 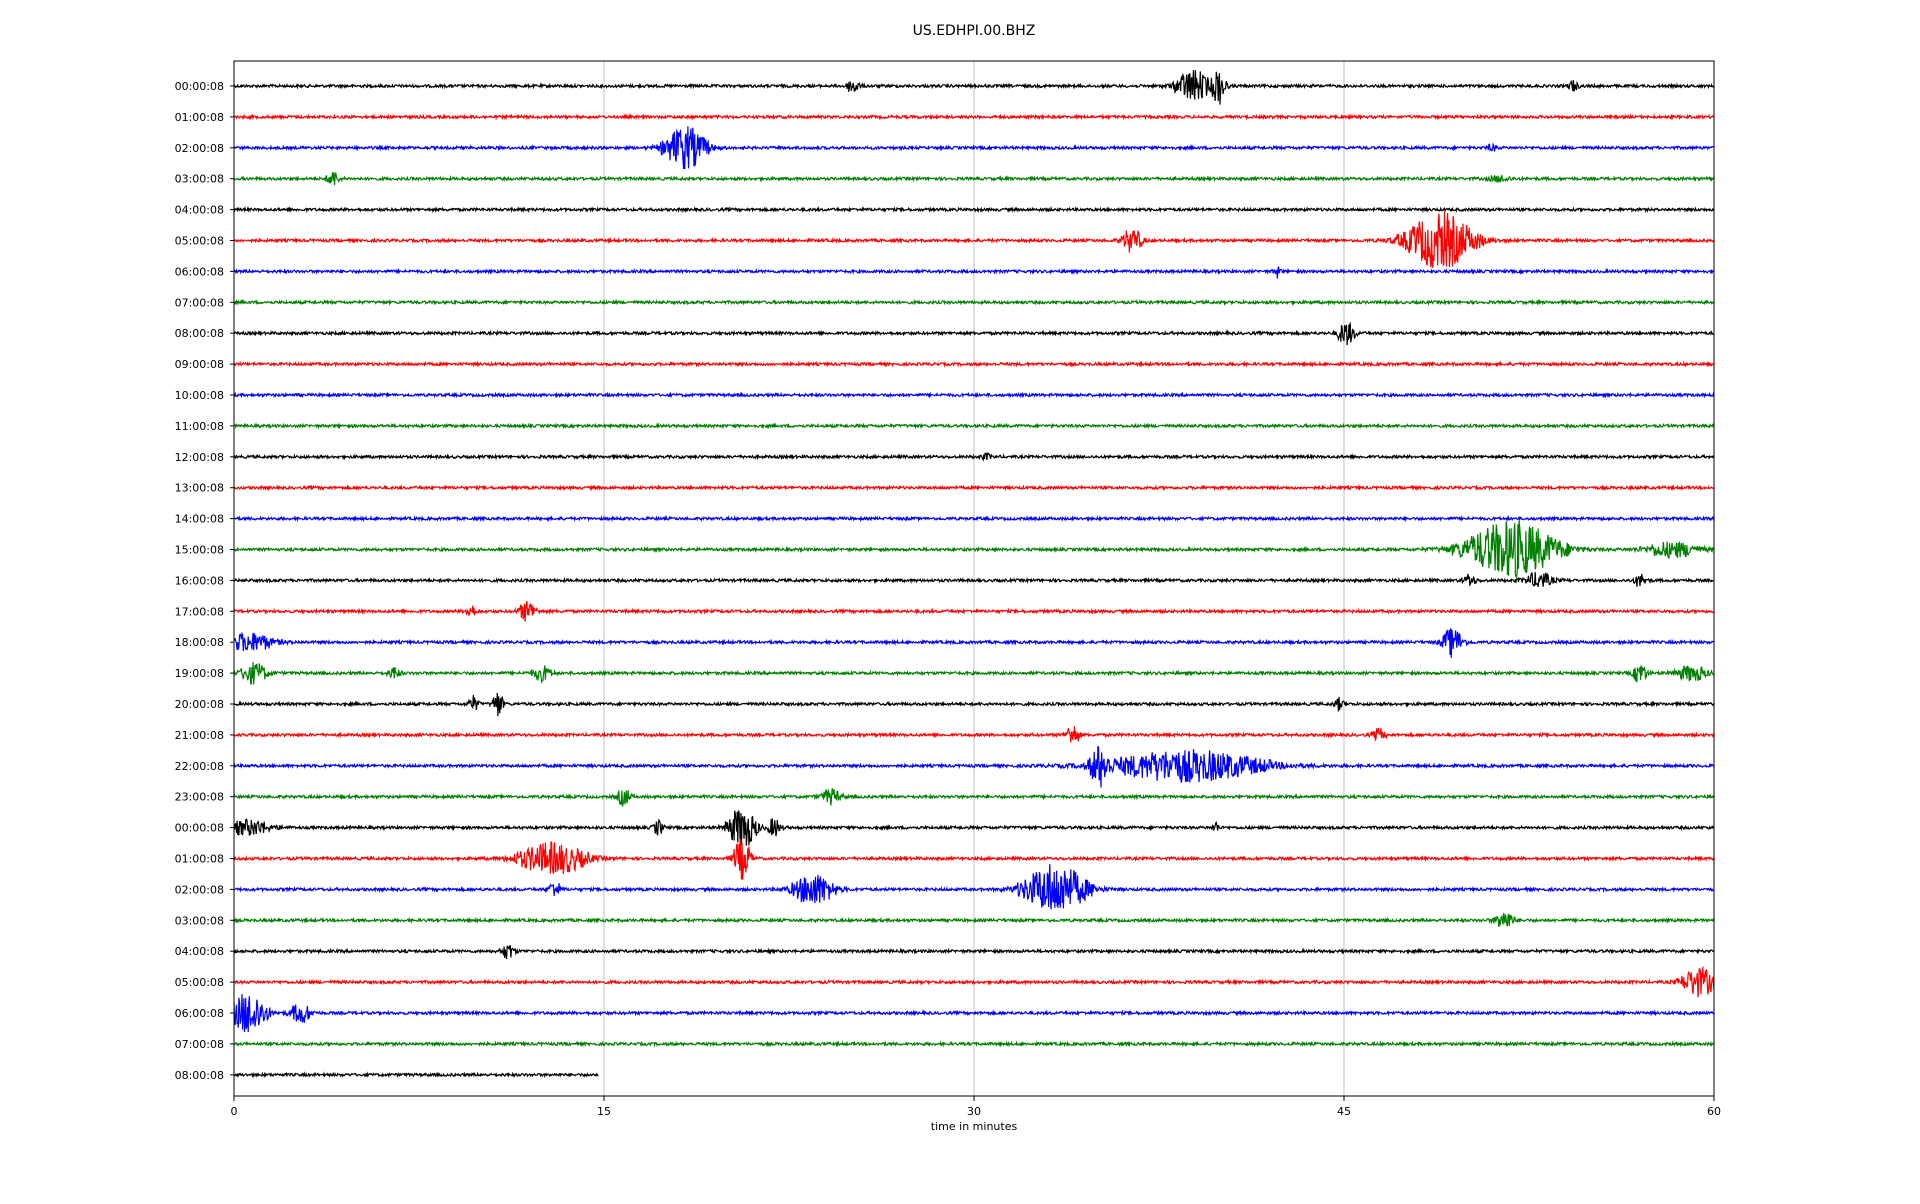 I want to click on x-axis-ticks: 0 15 30 45 60, so click(x=976, y=1107).